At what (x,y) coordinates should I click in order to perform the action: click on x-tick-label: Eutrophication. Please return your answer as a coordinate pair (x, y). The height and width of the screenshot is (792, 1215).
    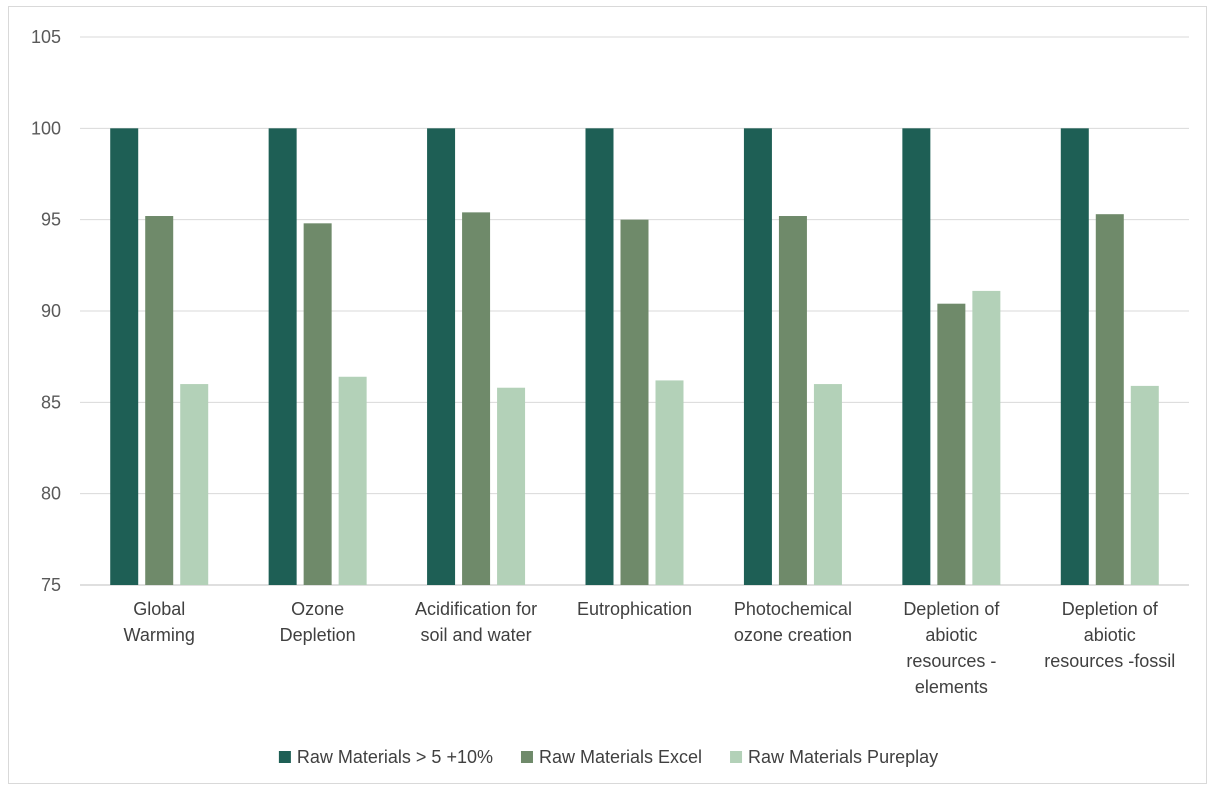
    Looking at the image, I should click on (634, 609).